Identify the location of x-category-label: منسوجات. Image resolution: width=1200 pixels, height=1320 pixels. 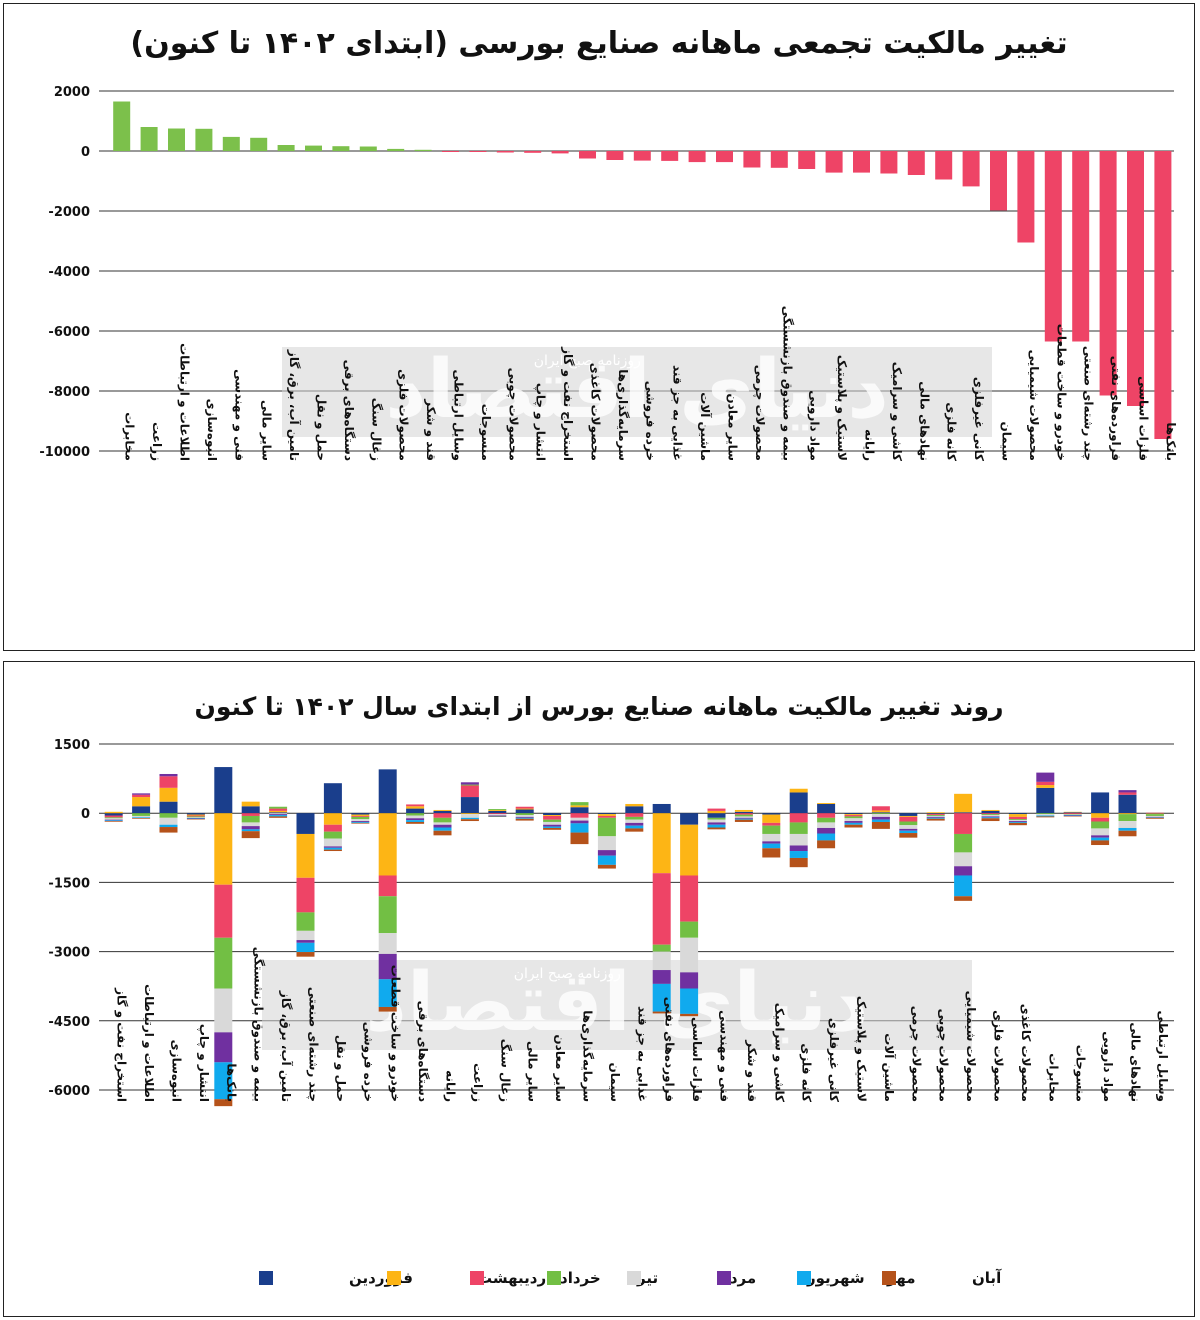
(485, 432).